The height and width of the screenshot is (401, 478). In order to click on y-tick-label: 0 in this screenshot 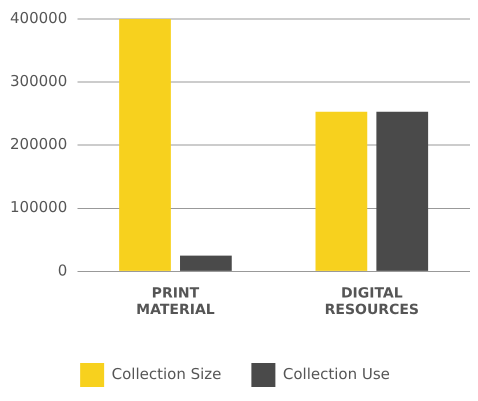, I will do `click(63, 270)`.